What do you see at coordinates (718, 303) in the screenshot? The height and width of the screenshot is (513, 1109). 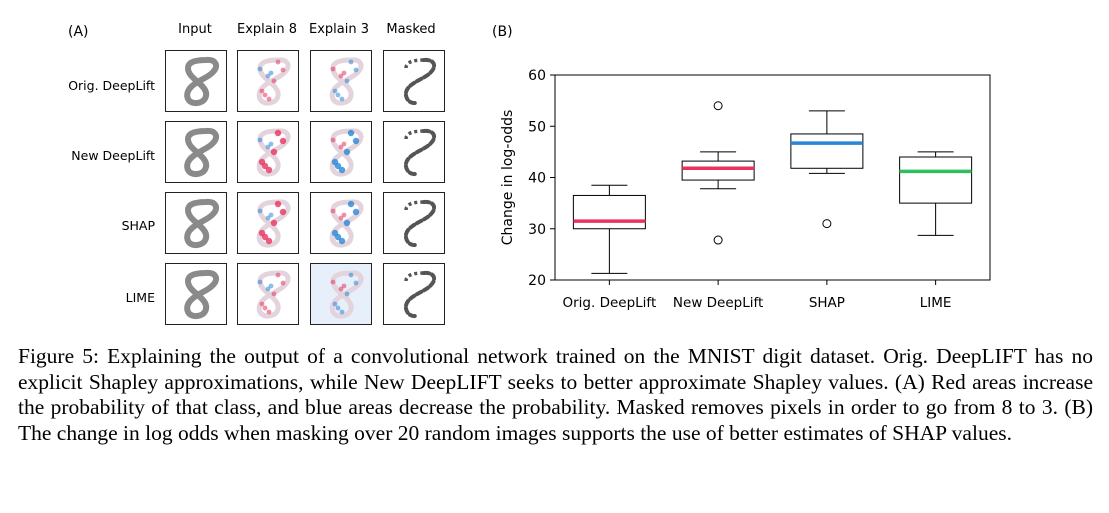 I see `x-tick-label: New DeepLift` at bounding box center [718, 303].